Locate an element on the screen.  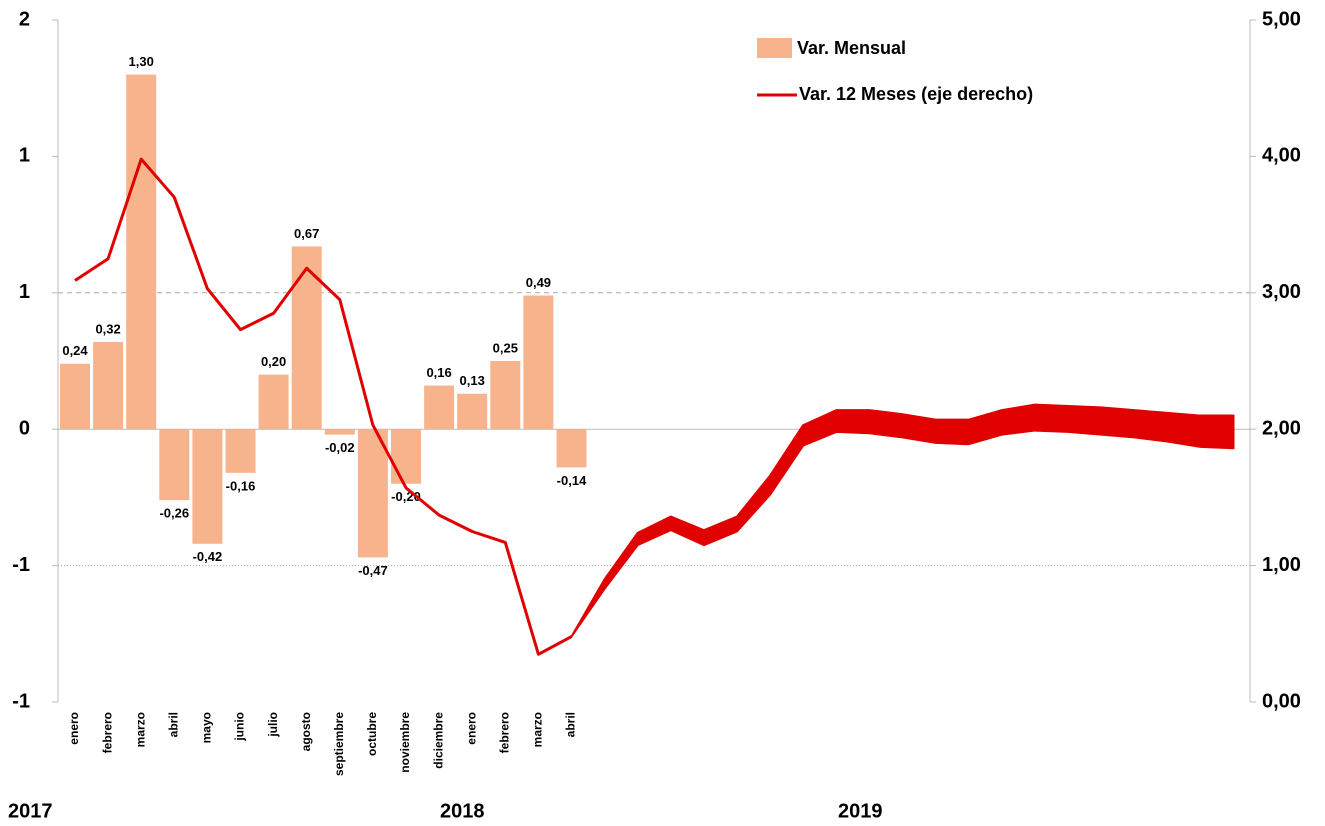
legend-label: Var. Mensual is located at coordinates (851, 48).